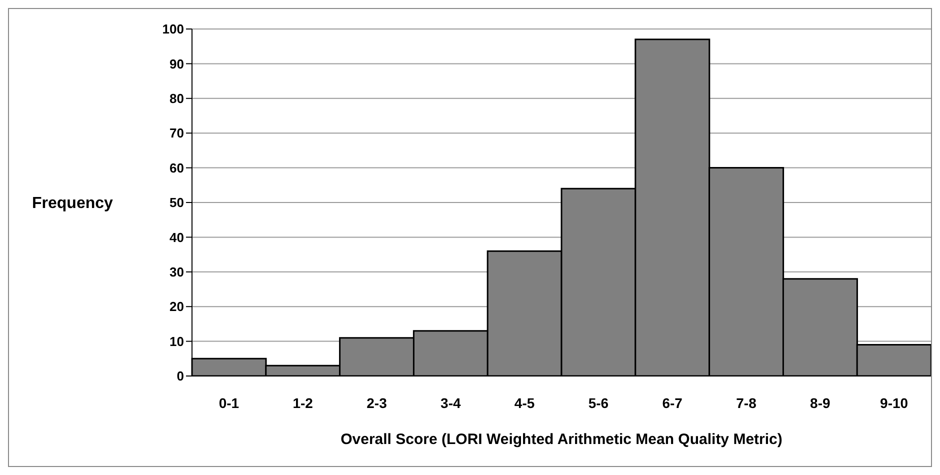 The height and width of the screenshot is (475, 940). Describe the element at coordinates (450, 402) in the screenshot. I see `x-tick-label: 3-4` at that location.